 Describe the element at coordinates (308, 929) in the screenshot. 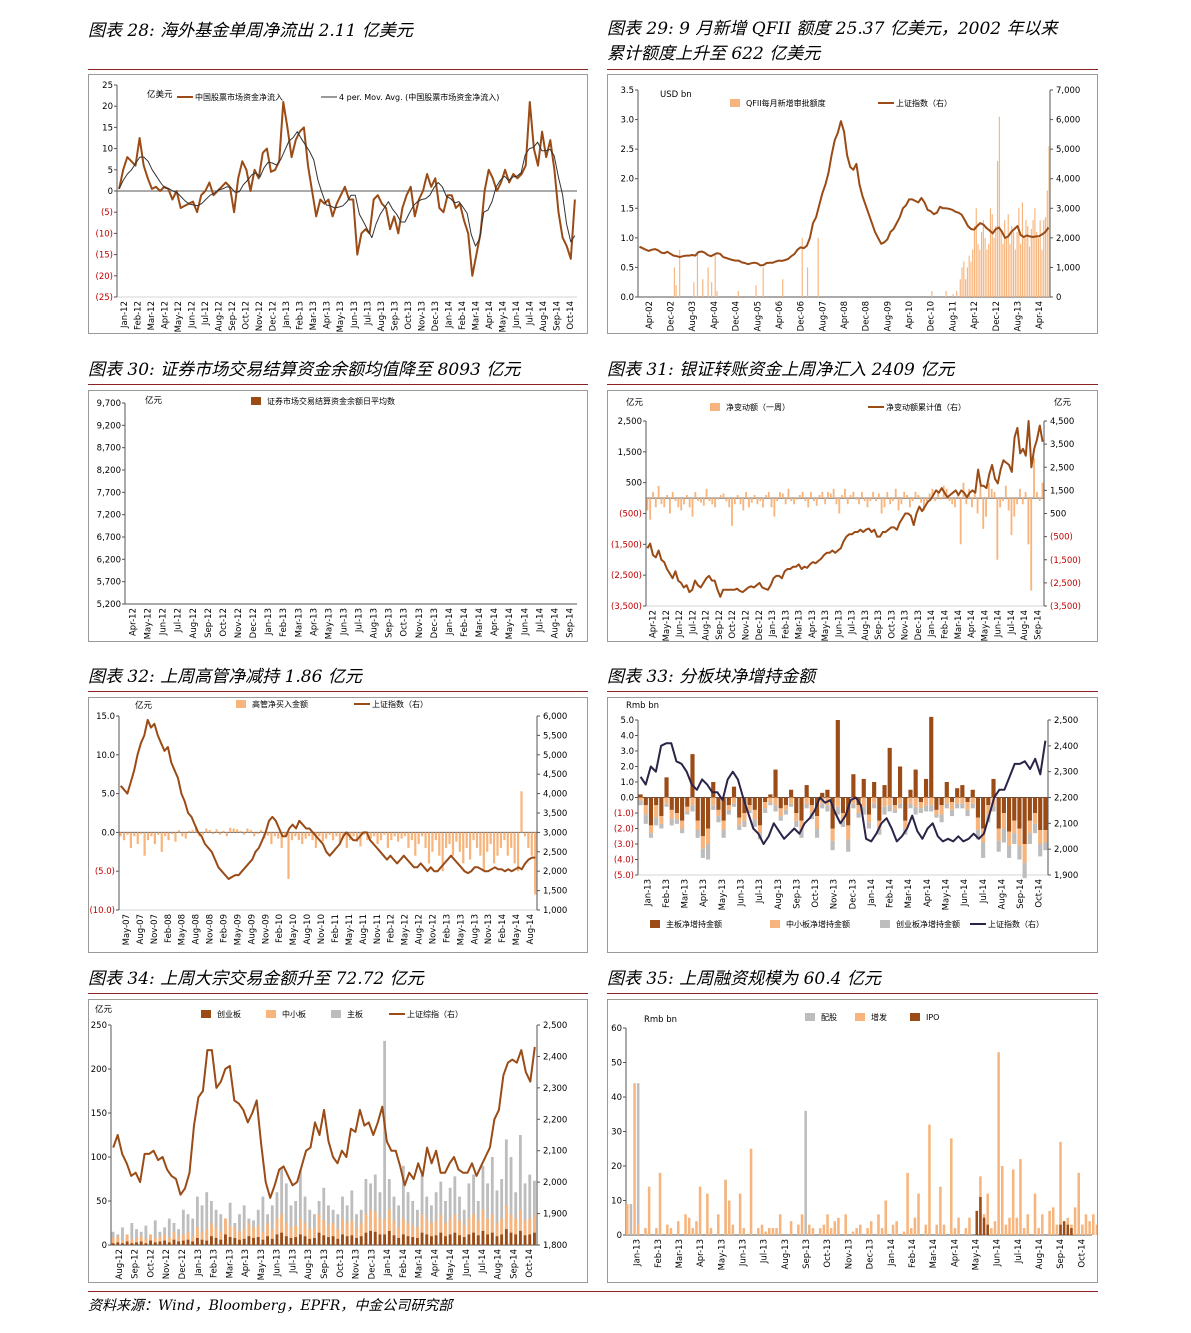

I see `x-tick-label: Aug-10` at that location.